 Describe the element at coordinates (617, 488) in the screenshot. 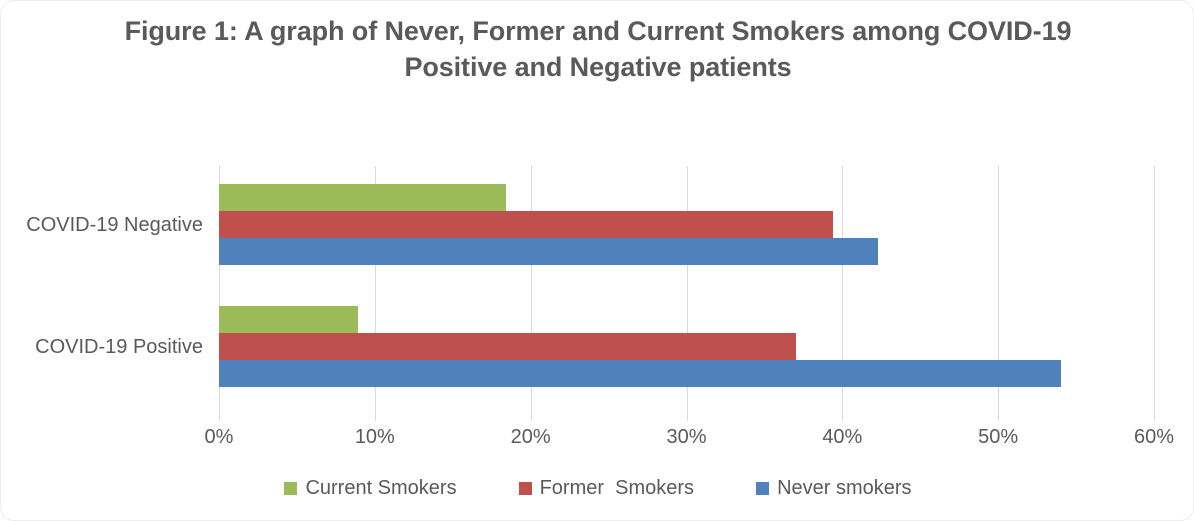

I see `legend-label: Former Smokers` at that location.